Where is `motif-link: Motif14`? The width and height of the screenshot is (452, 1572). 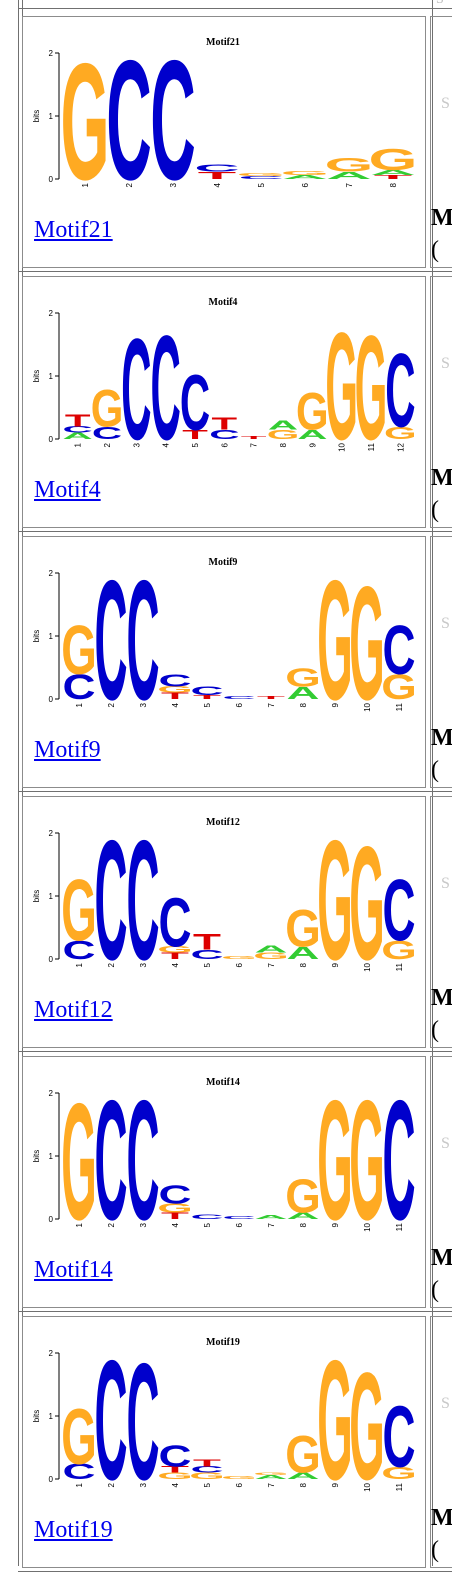
motif-link: Motif14 is located at coordinates (73, 1270).